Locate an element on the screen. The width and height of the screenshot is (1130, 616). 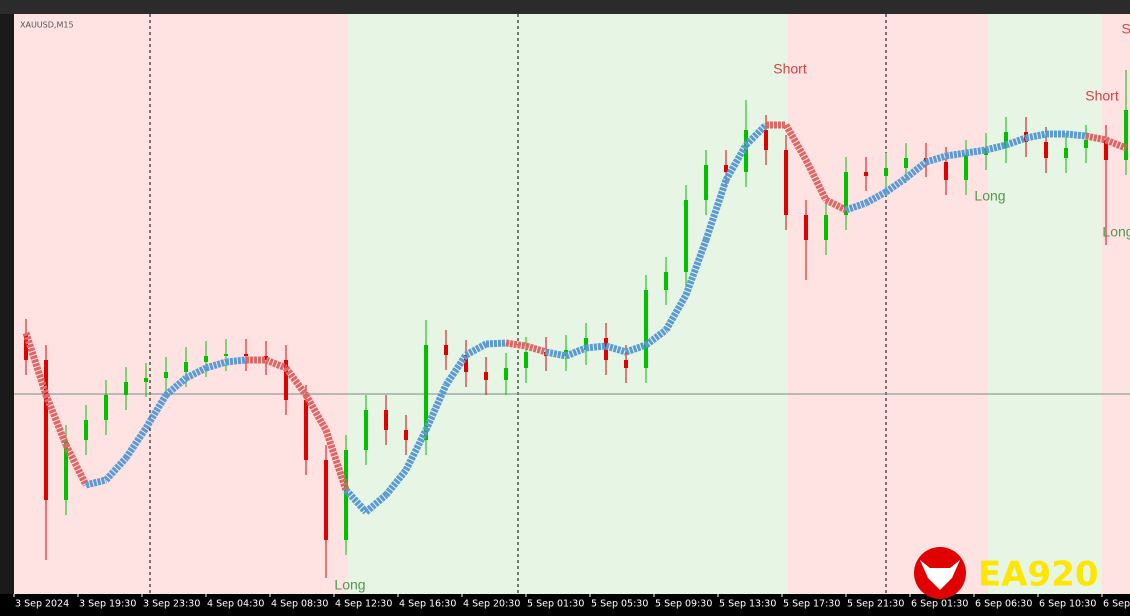
window-bar is located at coordinates (565, 7).